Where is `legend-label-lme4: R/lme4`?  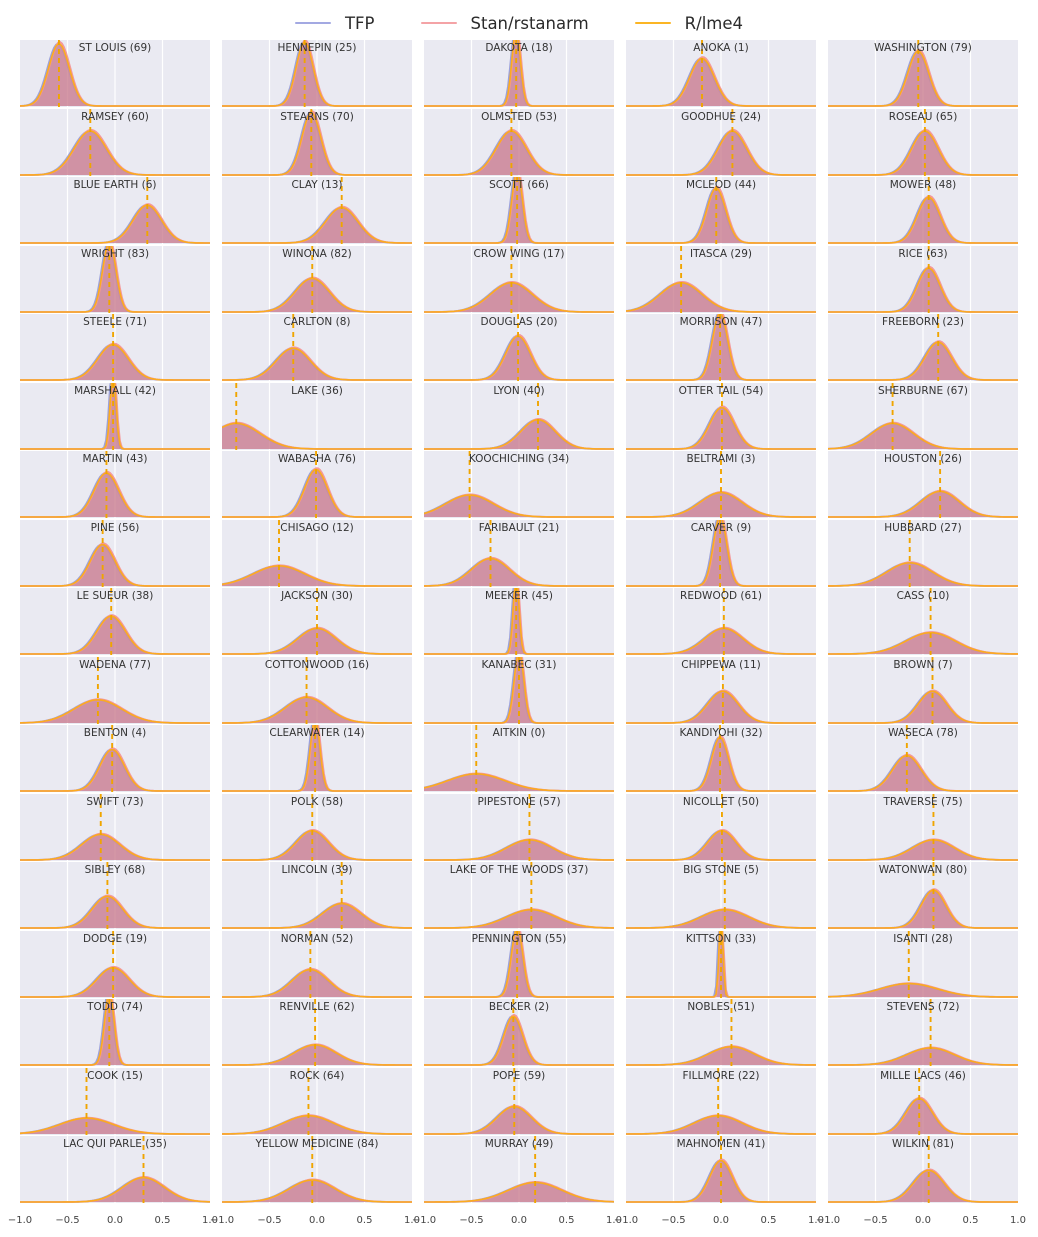 legend-label-lme4: R/lme4 is located at coordinates (714, 23).